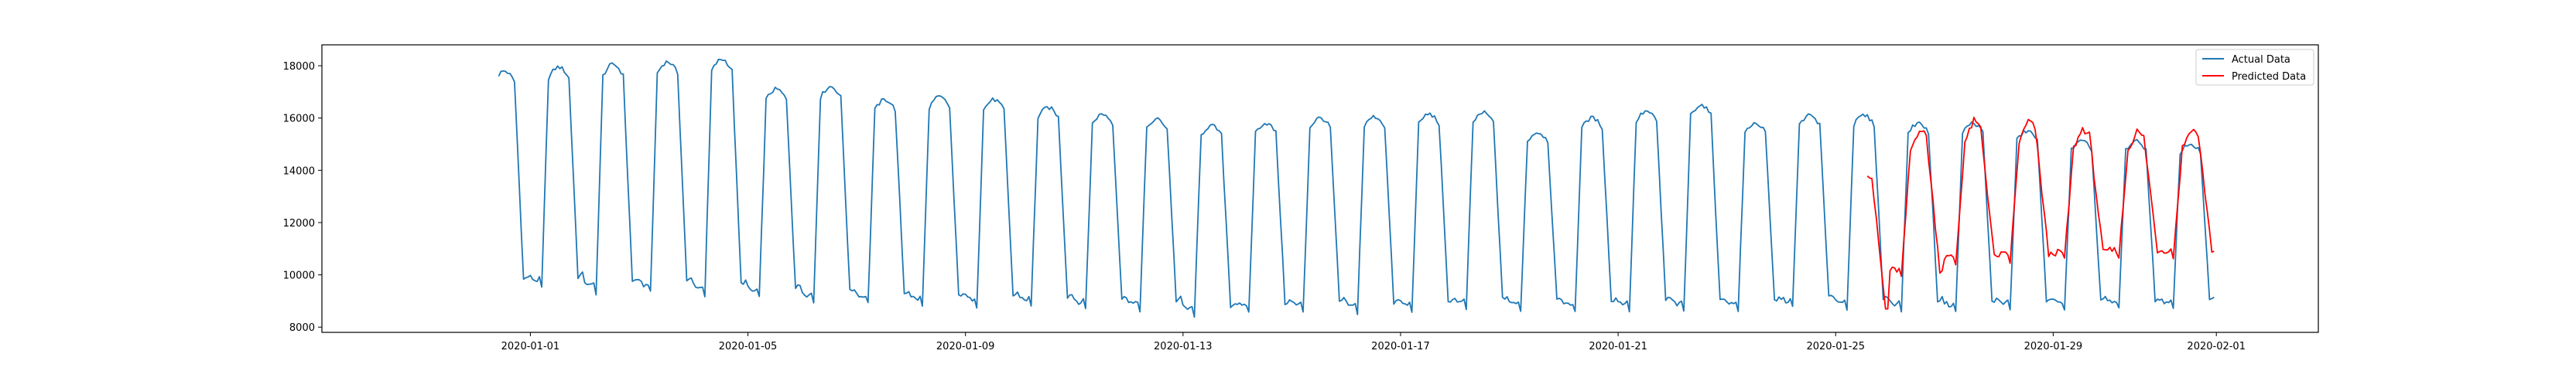 The height and width of the screenshot is (371, 2576). What do you see at coordinates (2261, 60) in the screenshot?
I see `legend-label-actual: Actual Data` at bounding box center [2261, 60].